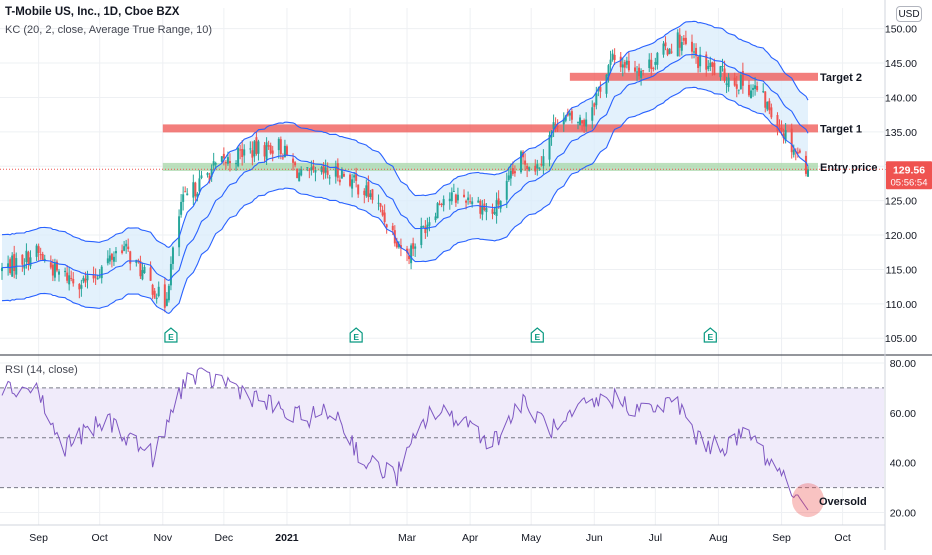  I want to click on price-tick-label: 105.00, so click(901, 339).